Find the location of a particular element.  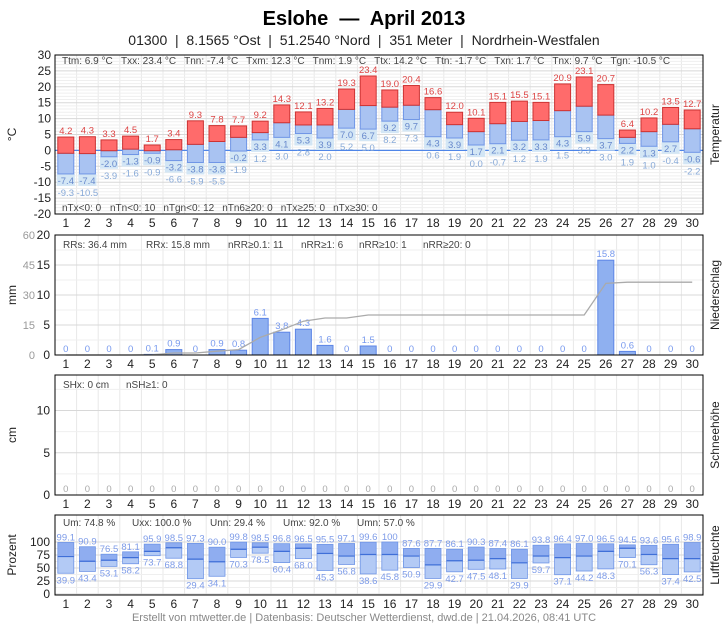

day-label: 11 is located at coordinates (282, 223).